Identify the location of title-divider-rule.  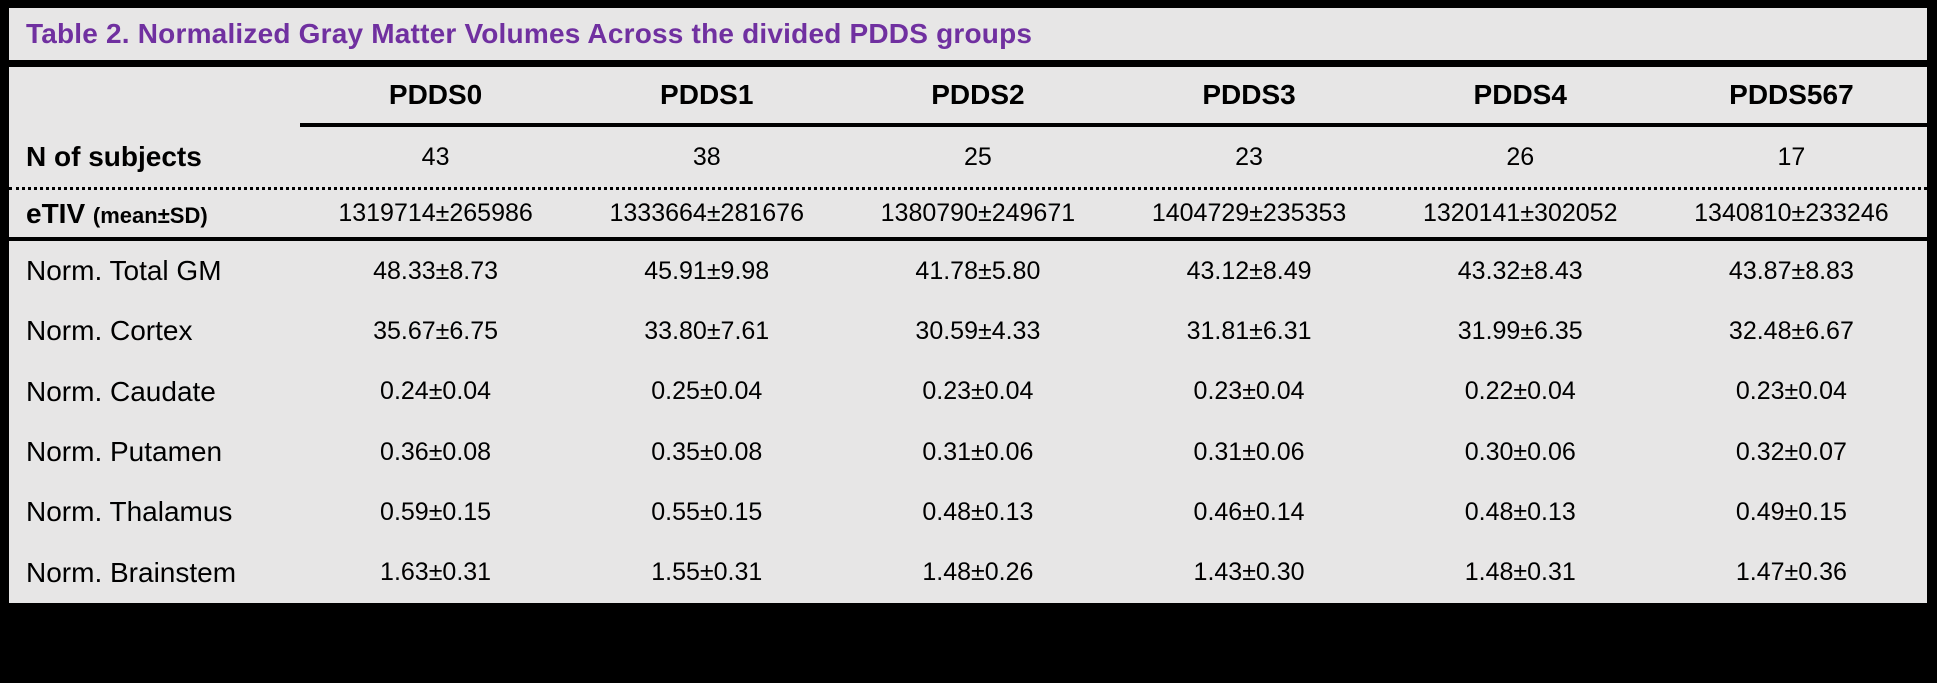
(968, 63).